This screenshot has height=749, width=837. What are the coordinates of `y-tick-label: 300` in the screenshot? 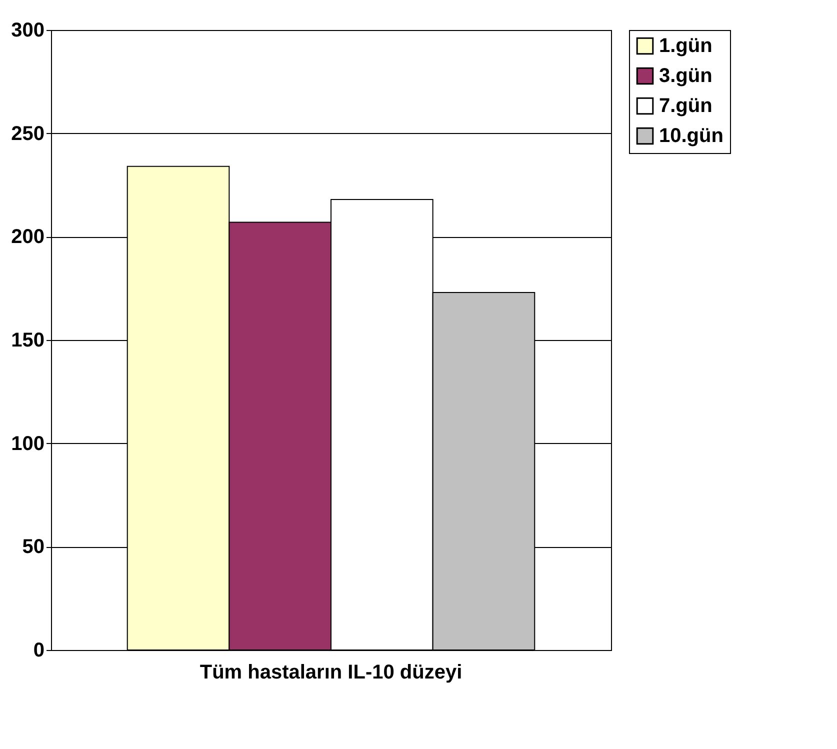 It's located at (27, 31).